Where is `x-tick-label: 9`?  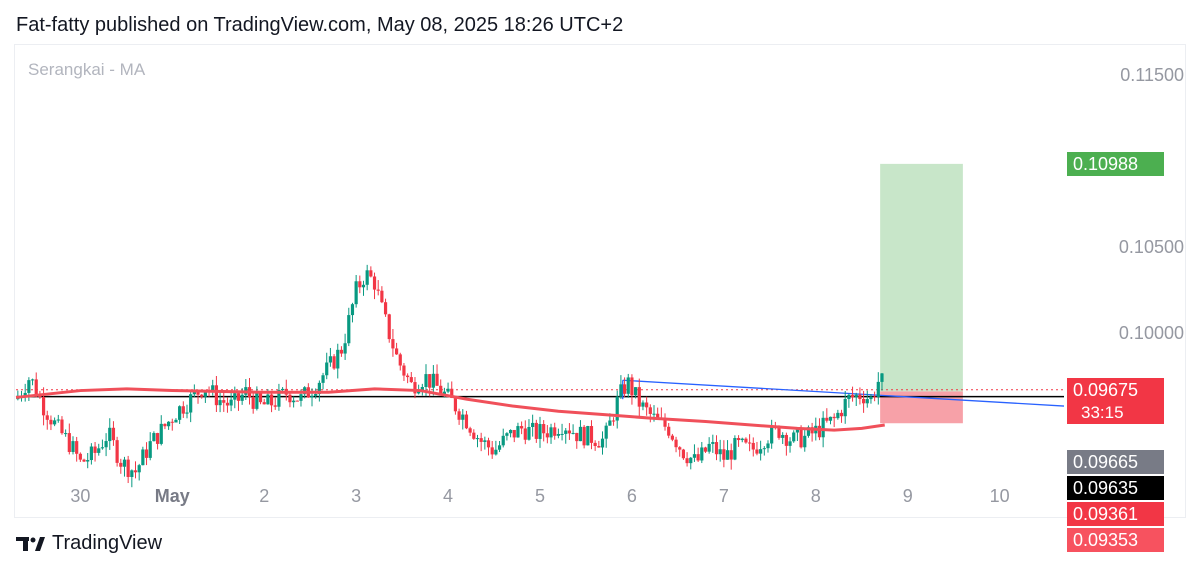 x-tick-label: 9 is located at coordinates (907, 496).